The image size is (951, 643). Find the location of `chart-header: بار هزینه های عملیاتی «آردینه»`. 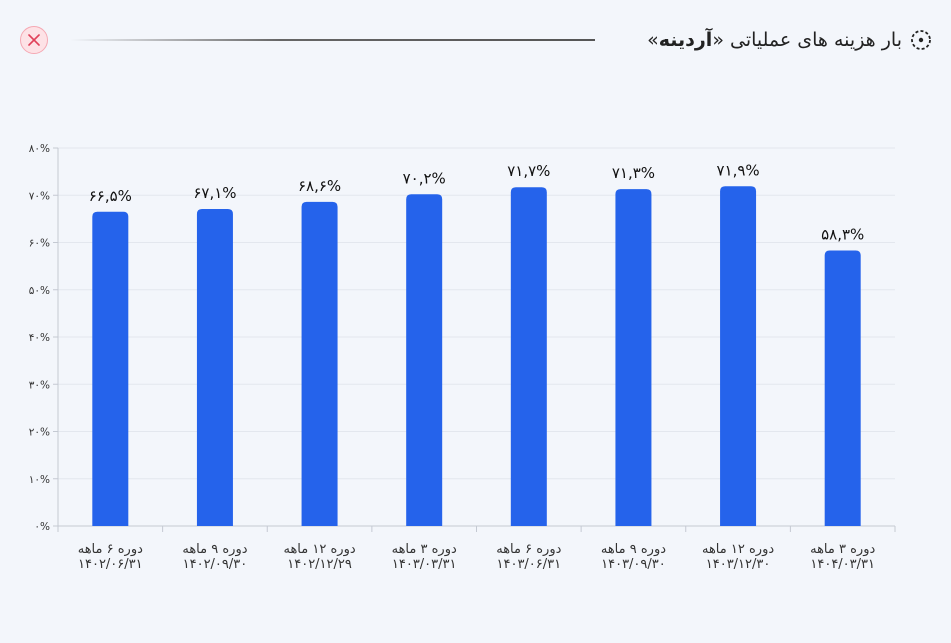

chart-header: بار هزینه های عملیاتی «آردینه» is located at coordinates (476, 40).